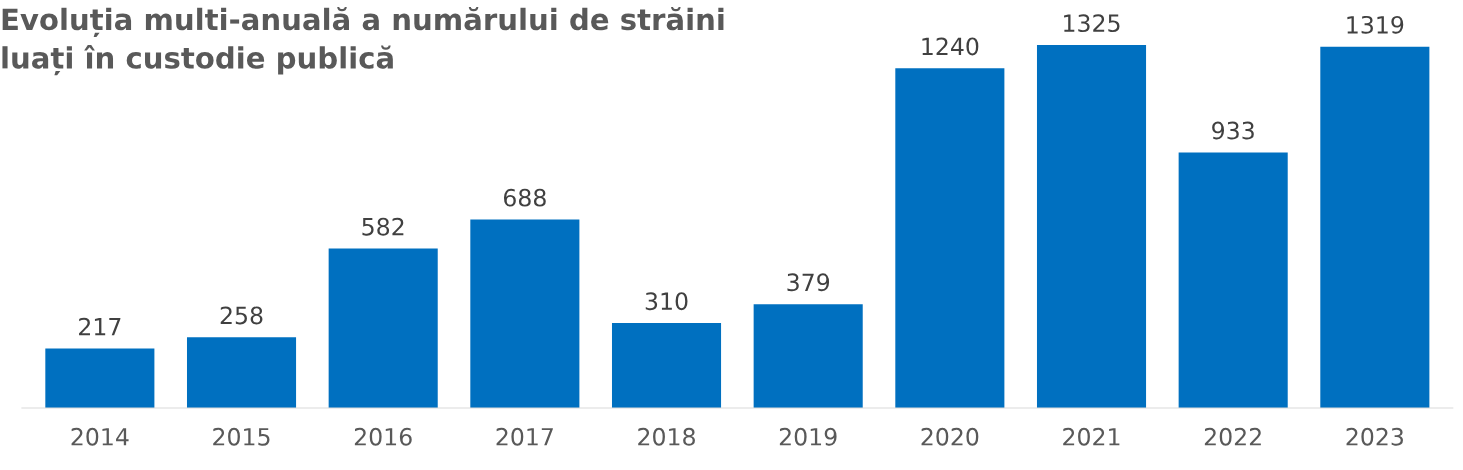 Image resolution: width=1463 pixels, height=470 pixels. Describe the element at coordinates (1374, 436) in the screenshot. I see `x-tick-label: 2023` at that location.